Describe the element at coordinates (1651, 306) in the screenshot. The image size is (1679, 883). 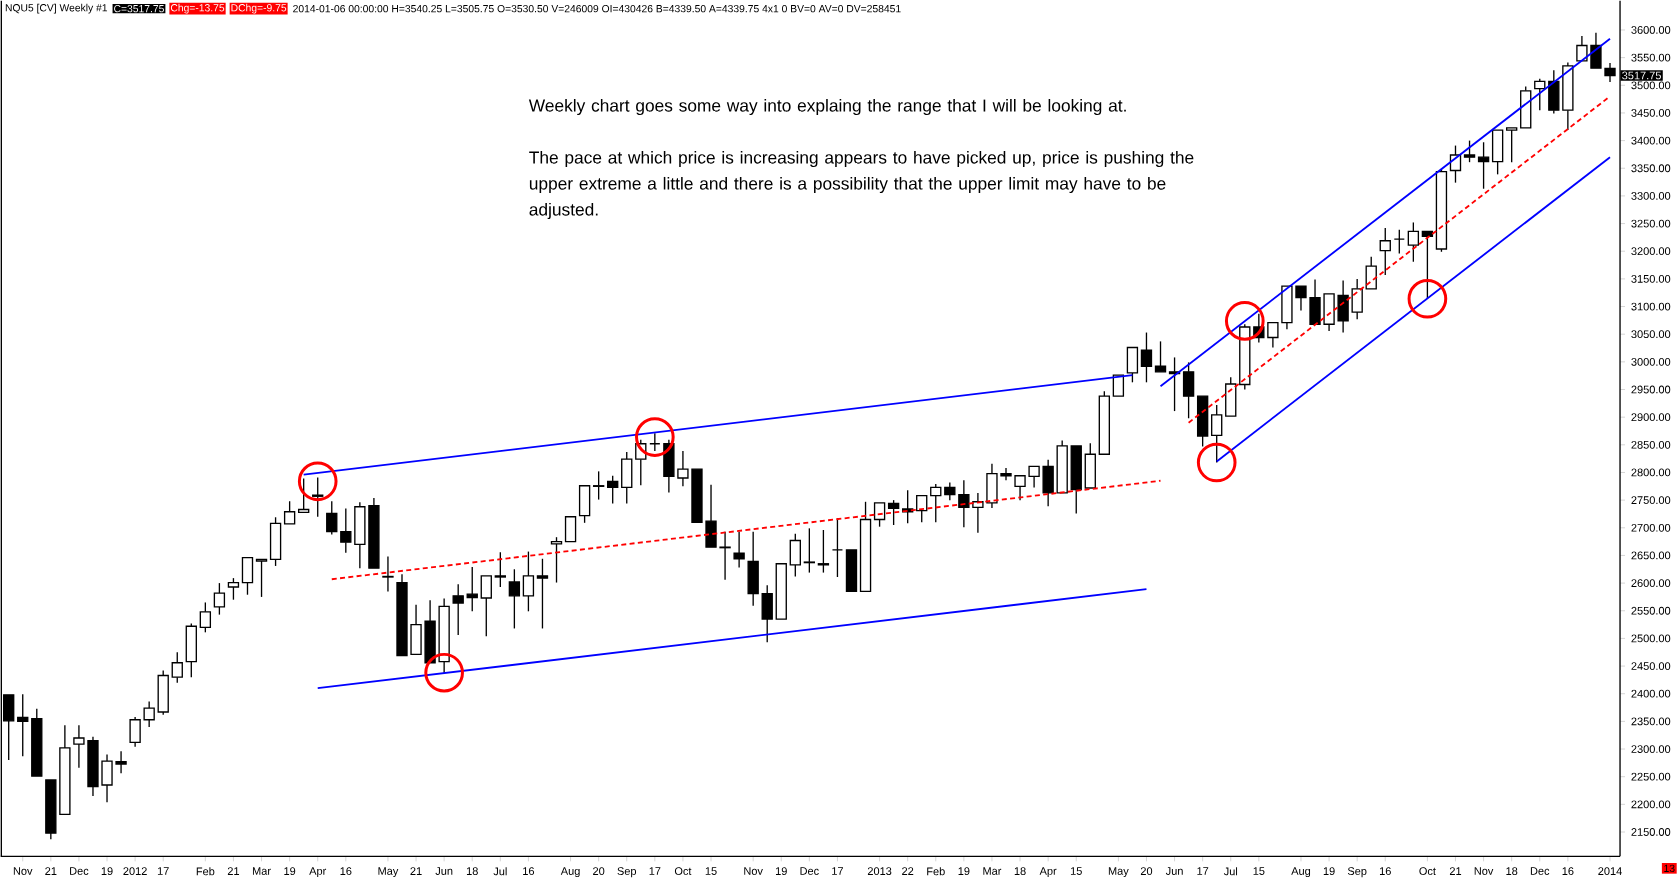
I see `y-tick-label: 3100.00` at that location.